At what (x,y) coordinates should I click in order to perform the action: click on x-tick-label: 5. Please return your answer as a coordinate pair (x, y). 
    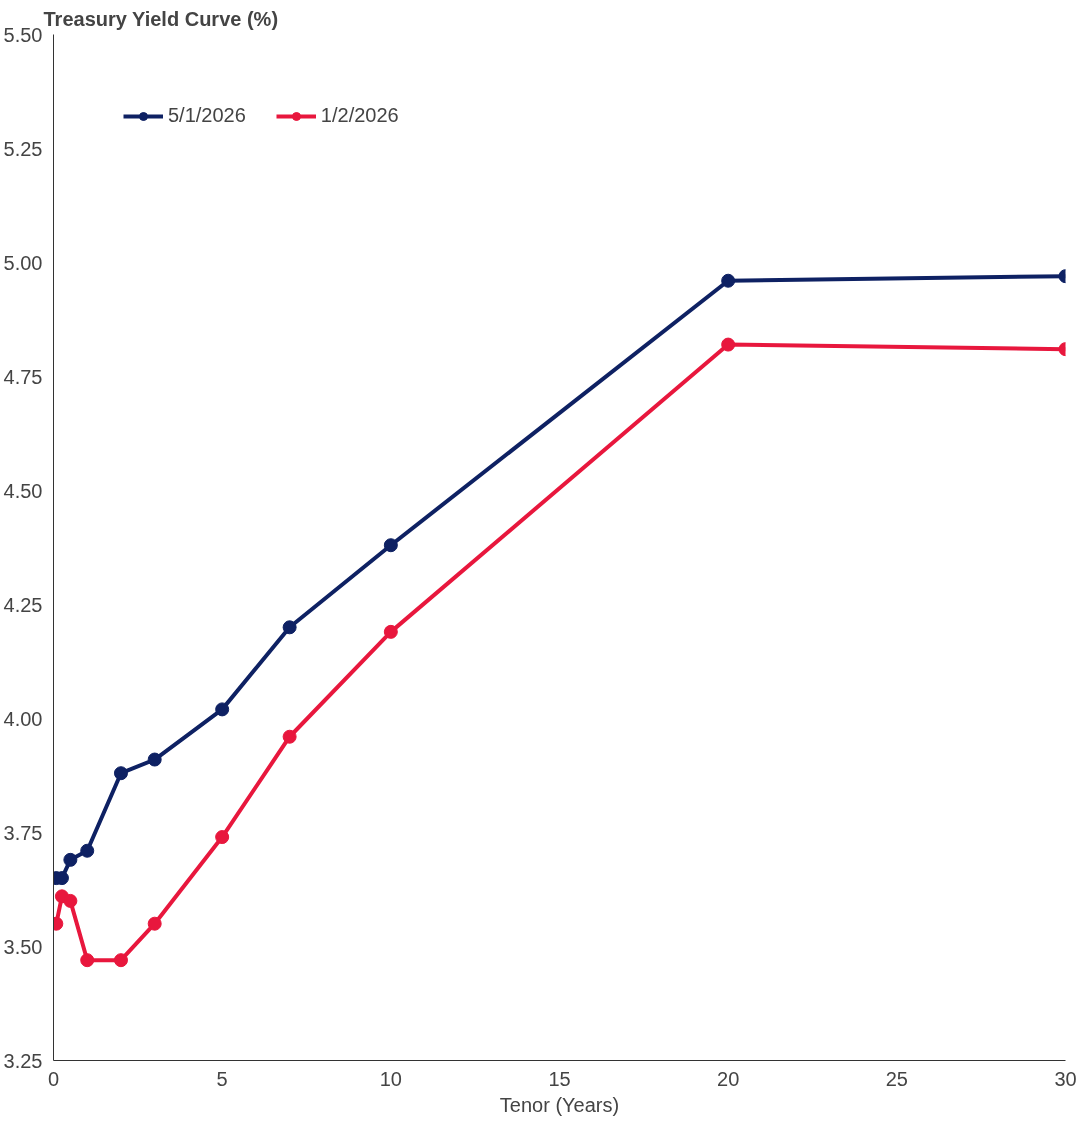
    Looking at the image, I should click on (222, 1078).